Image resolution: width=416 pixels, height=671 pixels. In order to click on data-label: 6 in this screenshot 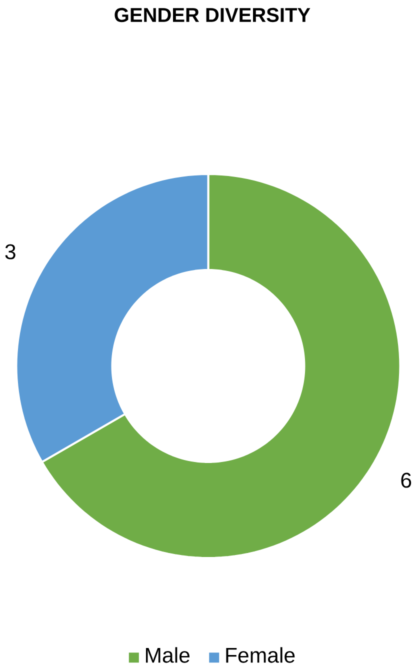, I will do `click(406, 480)`.